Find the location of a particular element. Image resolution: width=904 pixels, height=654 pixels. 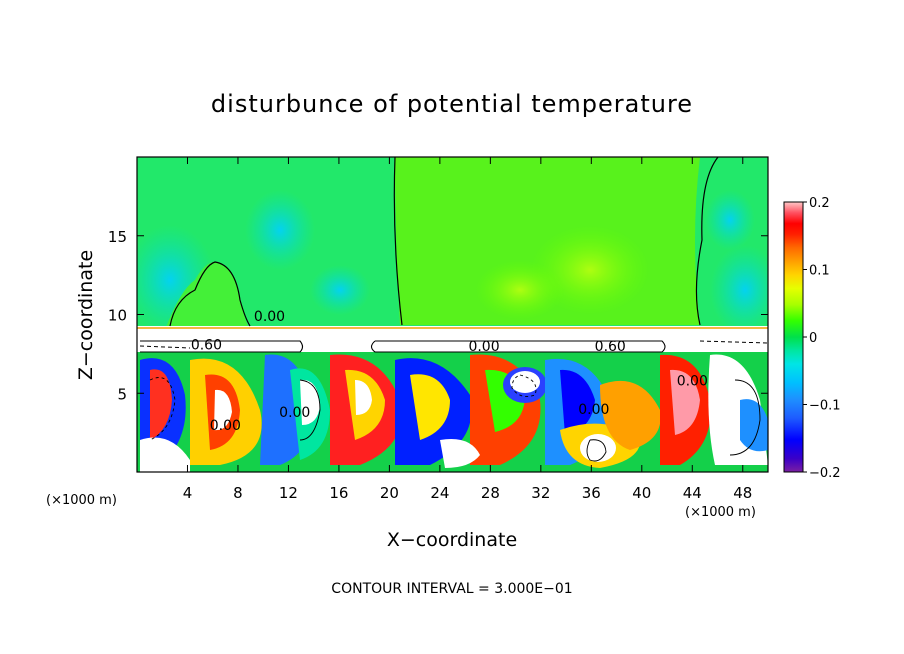

colorbar-ticks: 0.2 0.1 0 −0.1 −0.2 is located at coordinates (822, 338).